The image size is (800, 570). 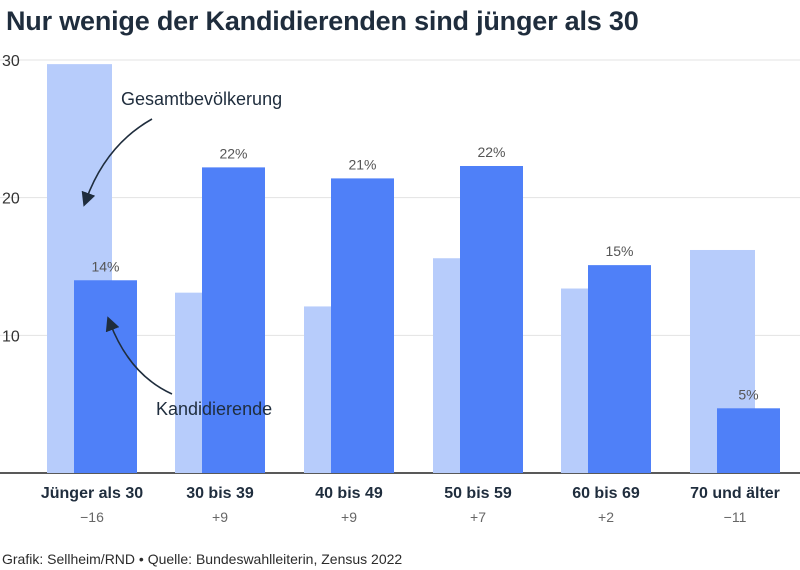 What do you see at coordinates (735, 493) in the screenshot?
I see `x-tick-label: 70 und älter` at bounding box center [735, 493].